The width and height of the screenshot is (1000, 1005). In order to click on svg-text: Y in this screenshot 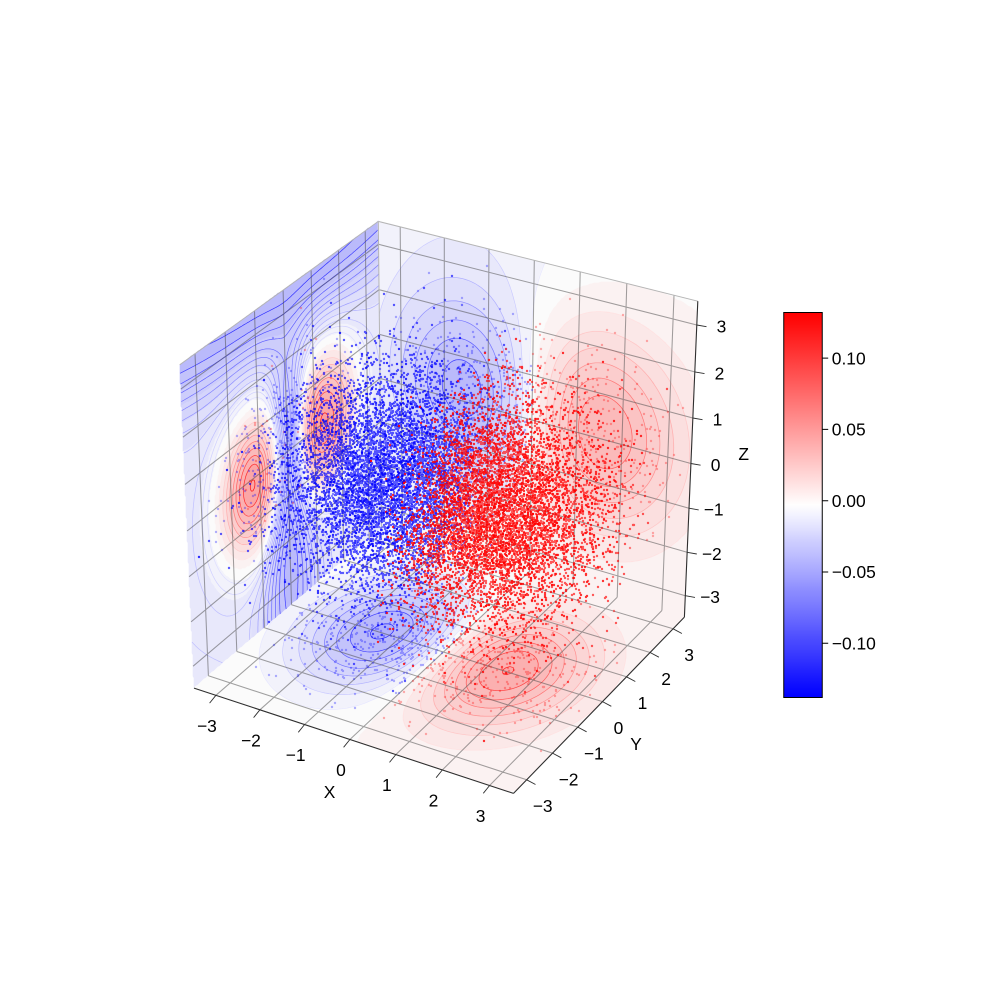, I will do `click(636, 744)`.